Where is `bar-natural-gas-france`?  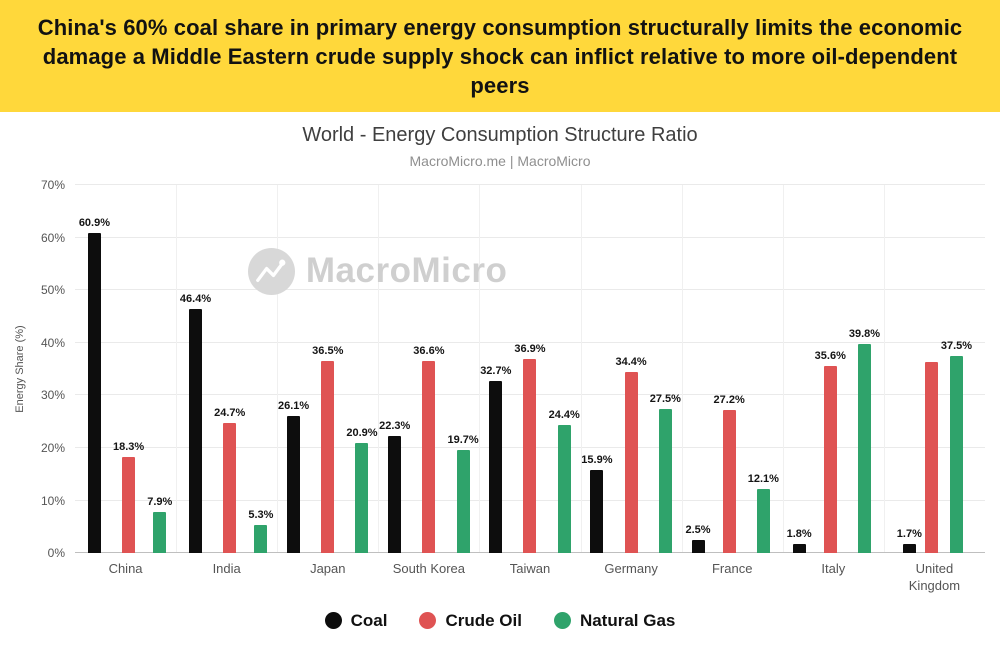
bar-natural-gas-france is located at coordinates (763, 521).